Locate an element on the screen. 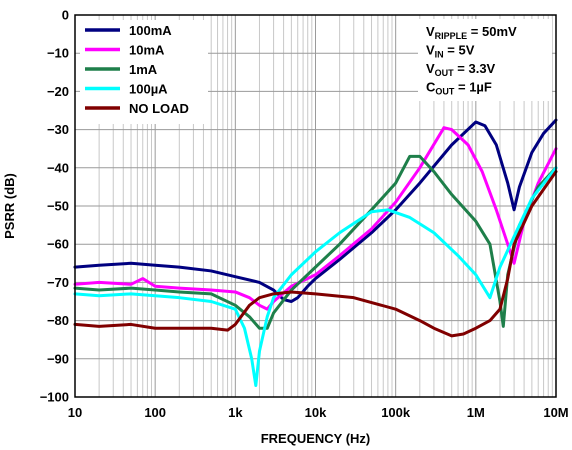  y-tick-label: −10 is located at coordinates (58, 53).